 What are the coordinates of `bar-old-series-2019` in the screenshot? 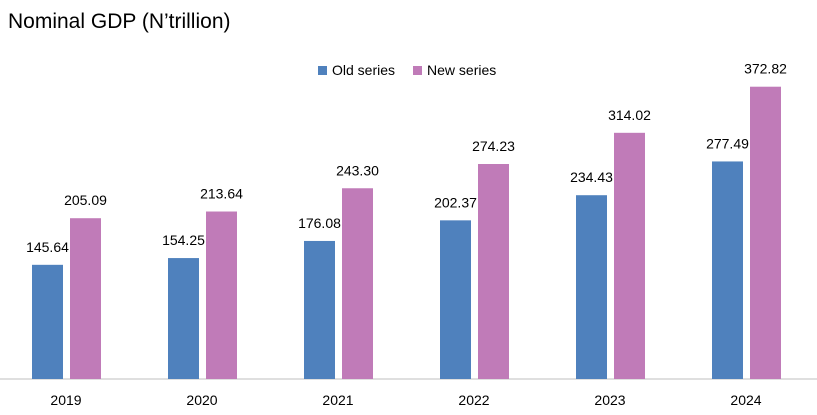 It's located at (47, 321).